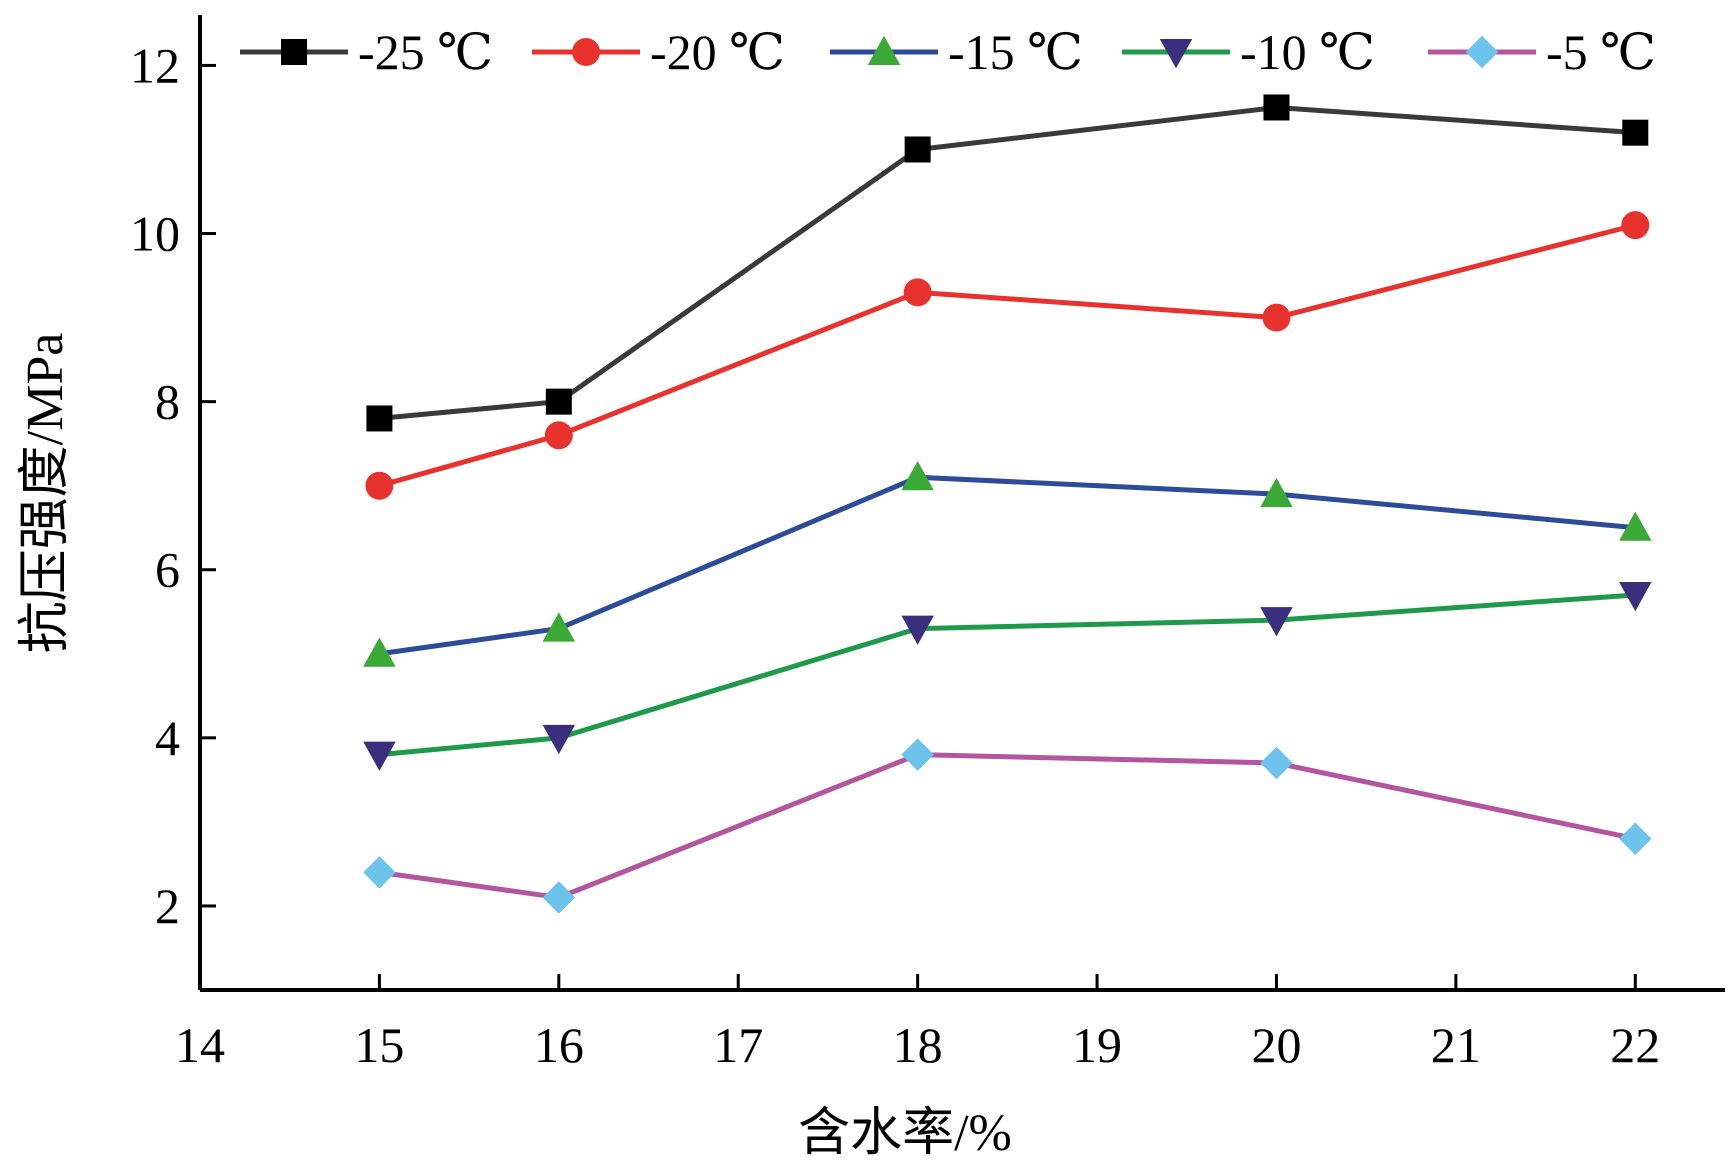 This screenshot has width=1730, height=1171. I want to click on x-tick-label: 21, so click(1456, 1045).